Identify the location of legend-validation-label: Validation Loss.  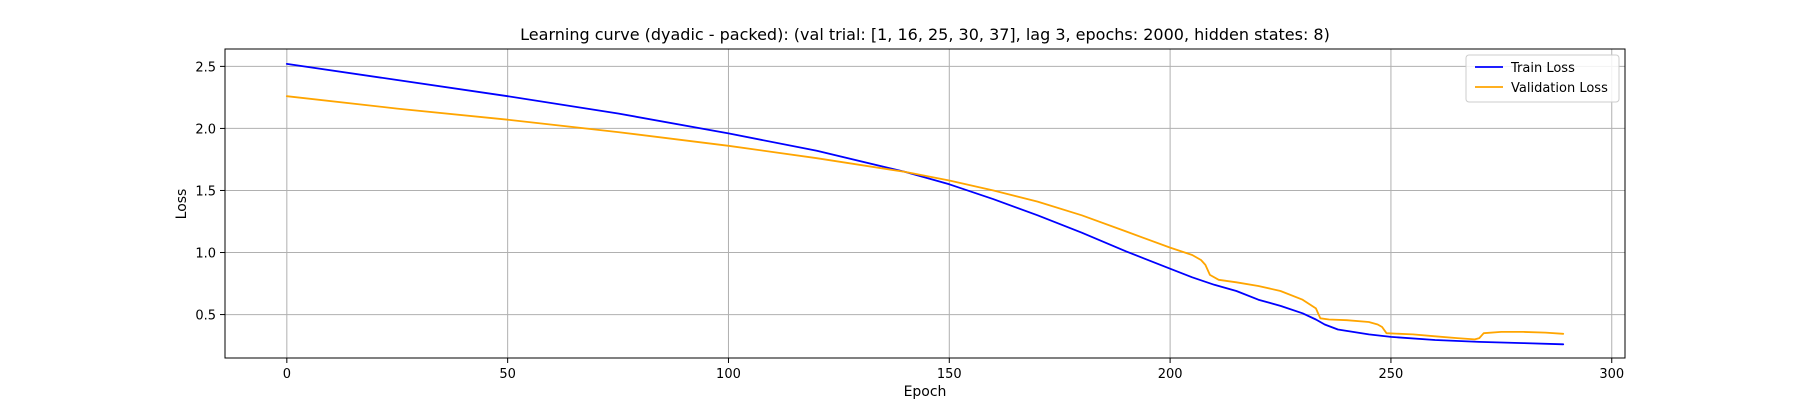
(1559, 88).